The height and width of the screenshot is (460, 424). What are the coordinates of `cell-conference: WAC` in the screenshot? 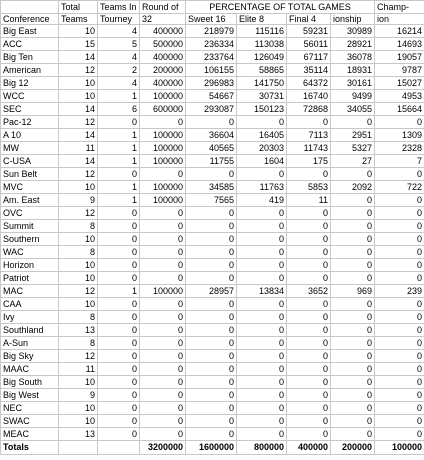 It's located at (29, 252).